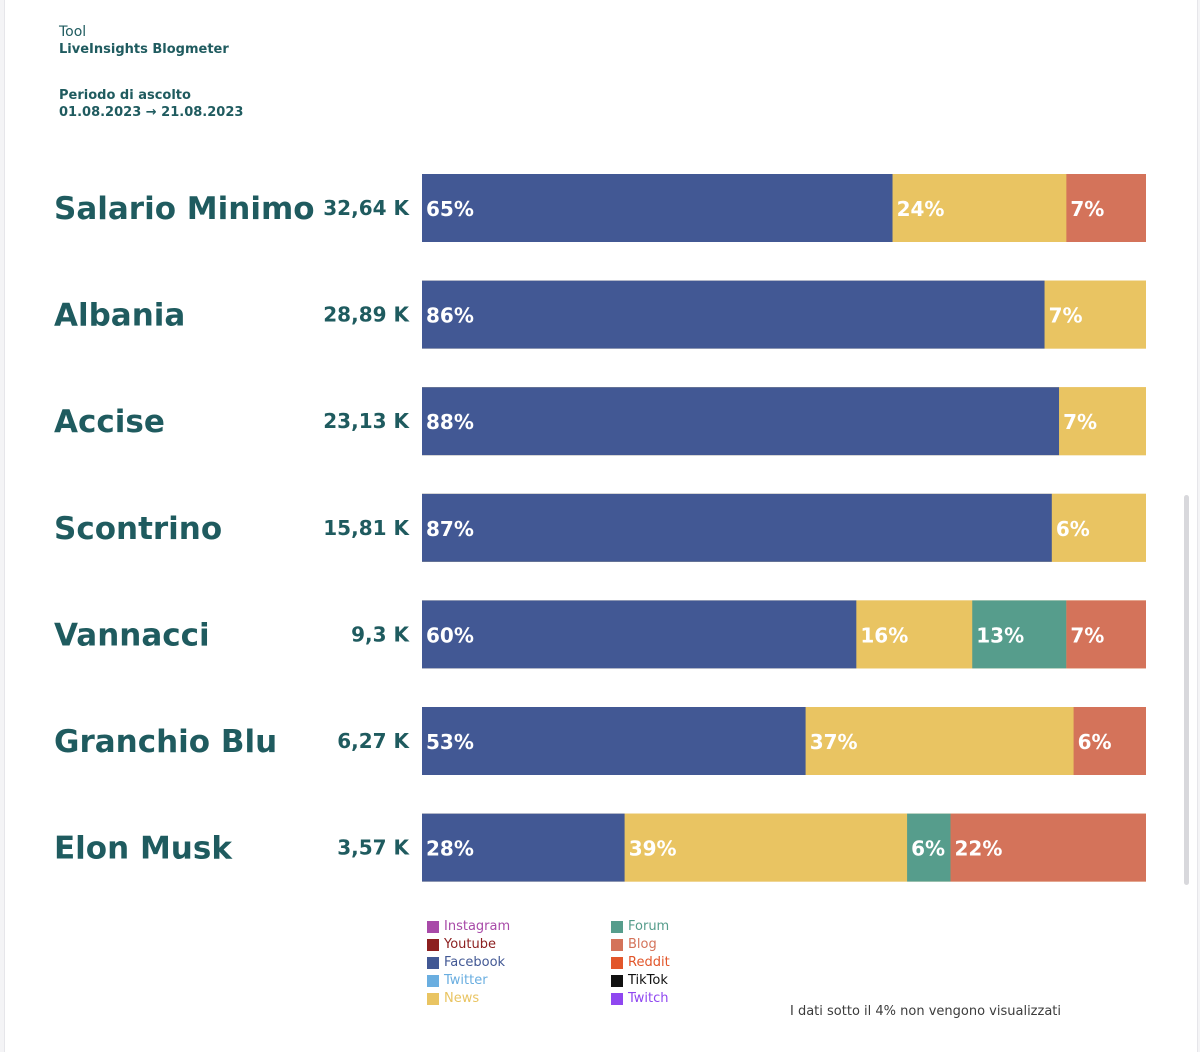 The image size is (1200, 1052). Describe the element at coordinates (366, 528) in the screenshot. I see `total-label: 15,81 K` at that location.